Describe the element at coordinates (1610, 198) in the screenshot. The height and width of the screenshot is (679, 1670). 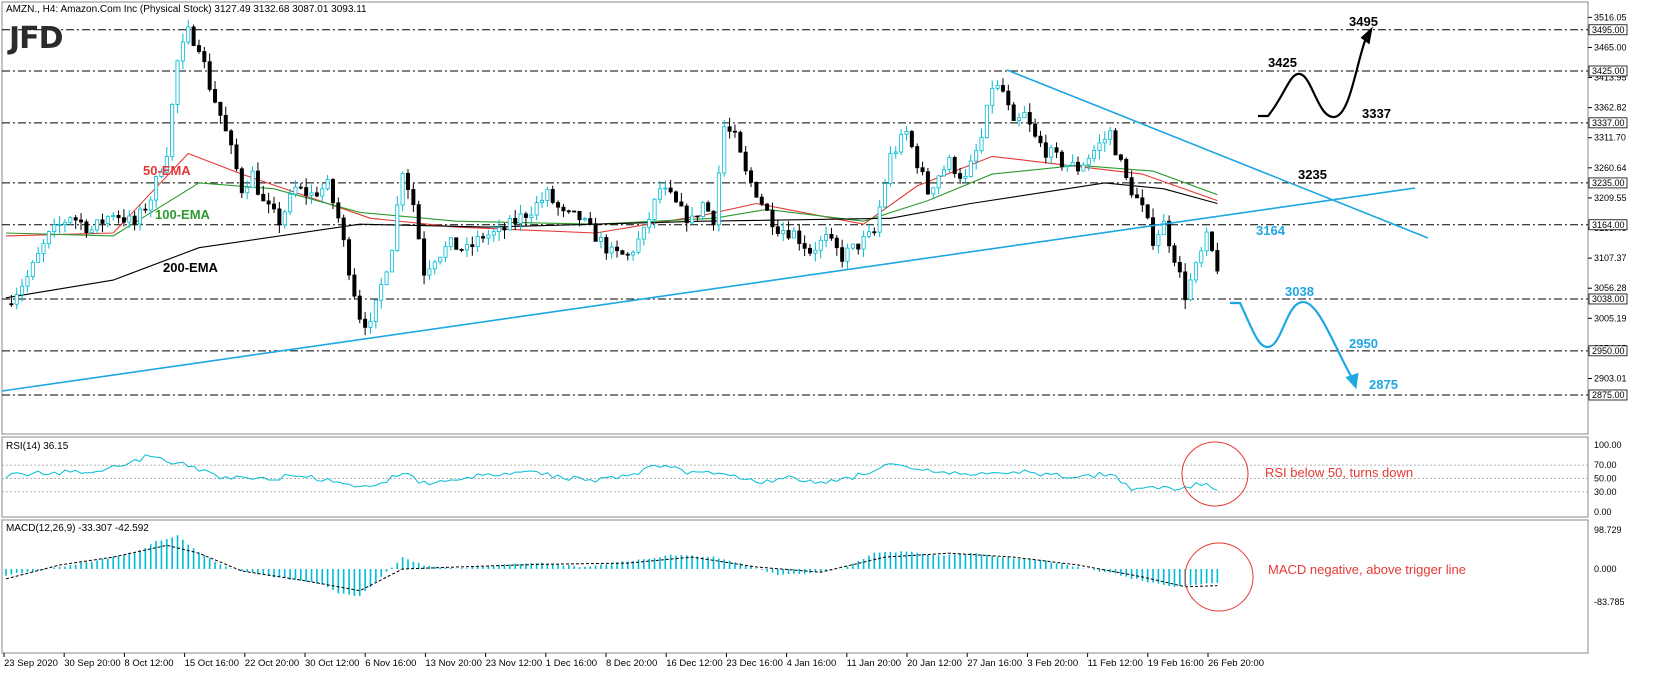
I see `price-axis-label: 3209.55` at that location.